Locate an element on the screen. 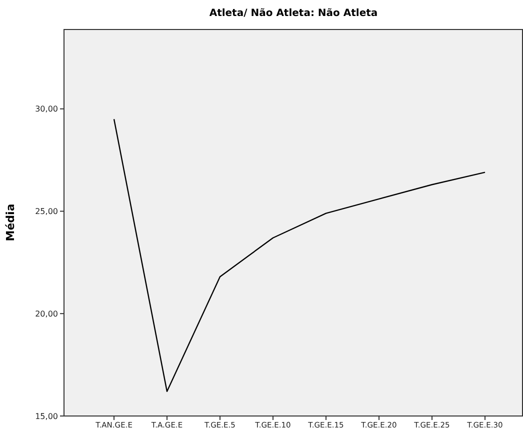  chart-title: Atleta/ Não Atleta: Não Atleta is located at coordinates (293, 13).